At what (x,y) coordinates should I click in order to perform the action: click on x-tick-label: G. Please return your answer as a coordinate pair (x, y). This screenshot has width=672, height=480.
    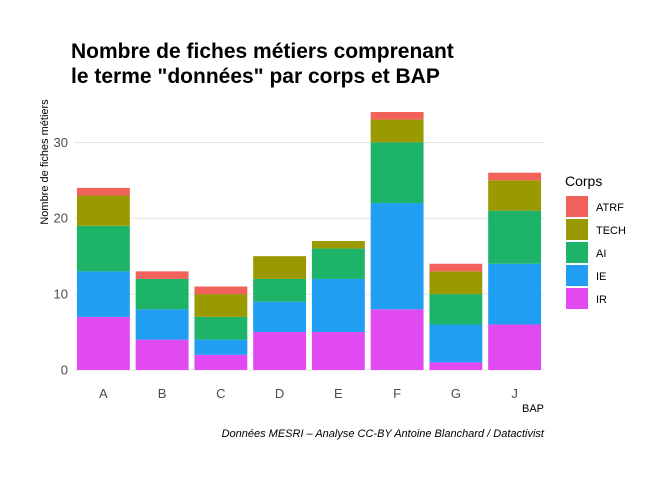
    Looking at the image, I should click on (456, 393).